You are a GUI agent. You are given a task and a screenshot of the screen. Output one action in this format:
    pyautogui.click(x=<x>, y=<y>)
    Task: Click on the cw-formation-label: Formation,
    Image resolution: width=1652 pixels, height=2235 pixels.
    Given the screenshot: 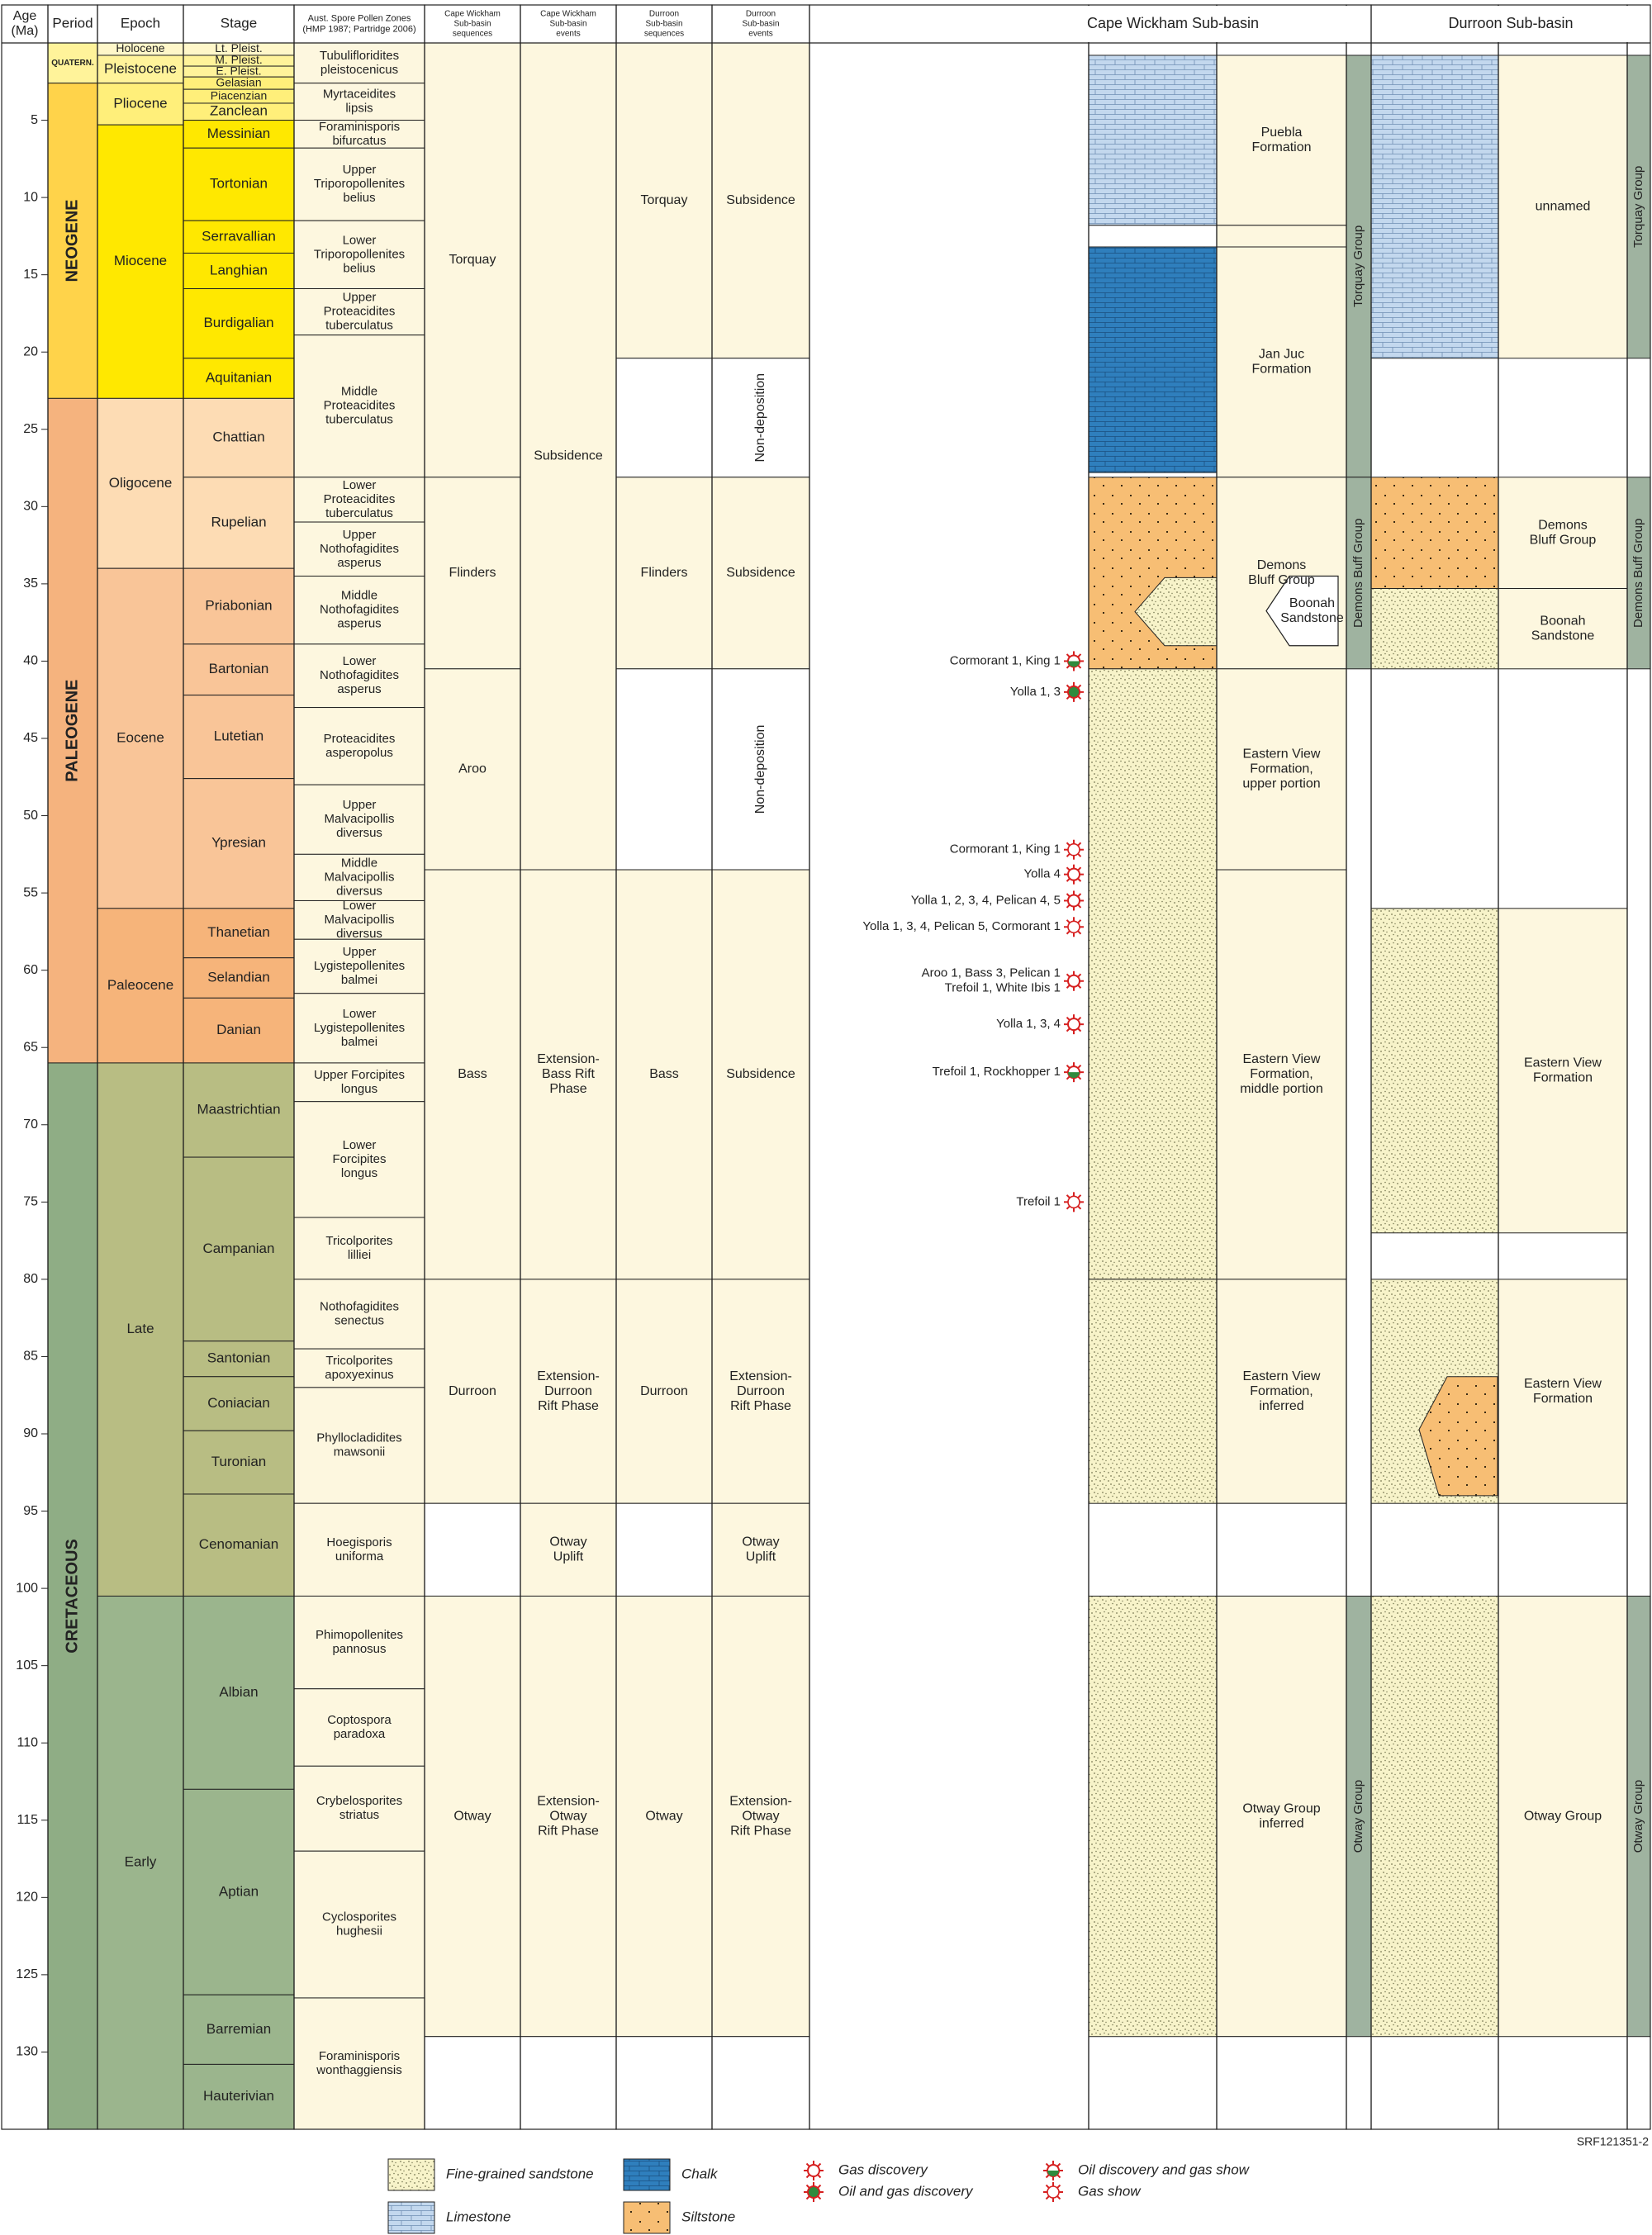 What is the action you would take?
    pyautogui.click(x=1281, y=769)
    